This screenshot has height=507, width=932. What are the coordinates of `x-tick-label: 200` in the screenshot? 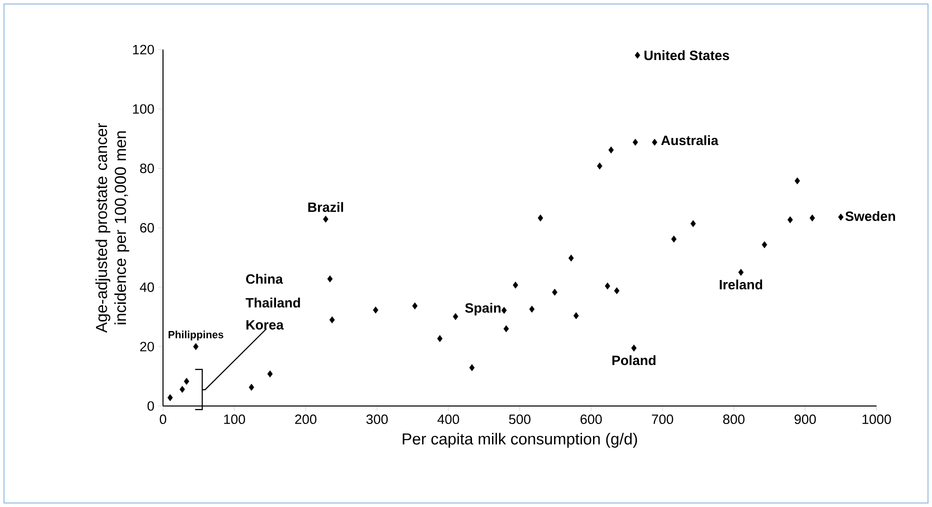 It's located at (305, 419).